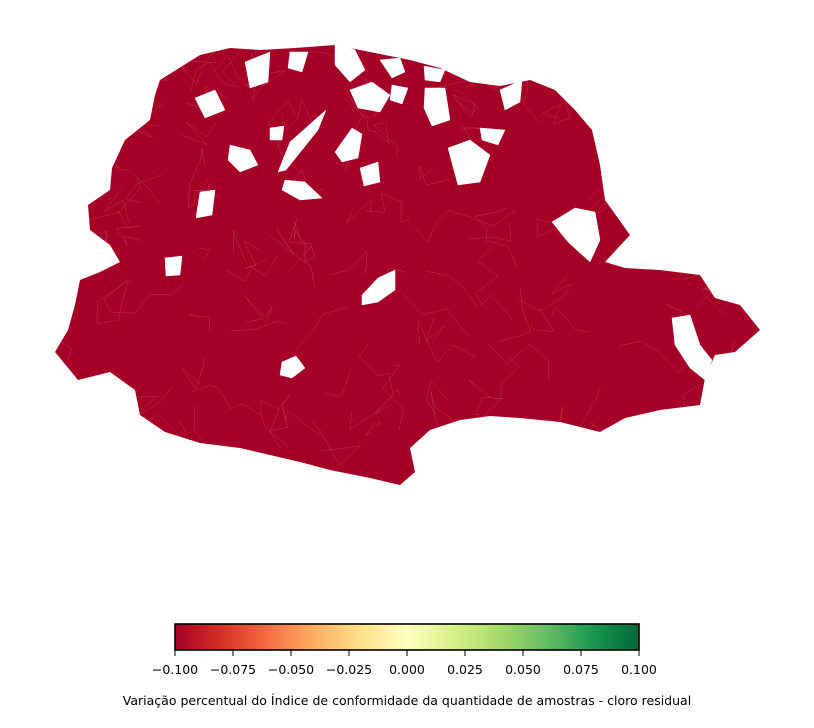 This screenshot has height=728, width=814. Describe the element at coordinates (639, 669) in the screenshot. I see `colorbar-tick-label: 0.100` at that location.